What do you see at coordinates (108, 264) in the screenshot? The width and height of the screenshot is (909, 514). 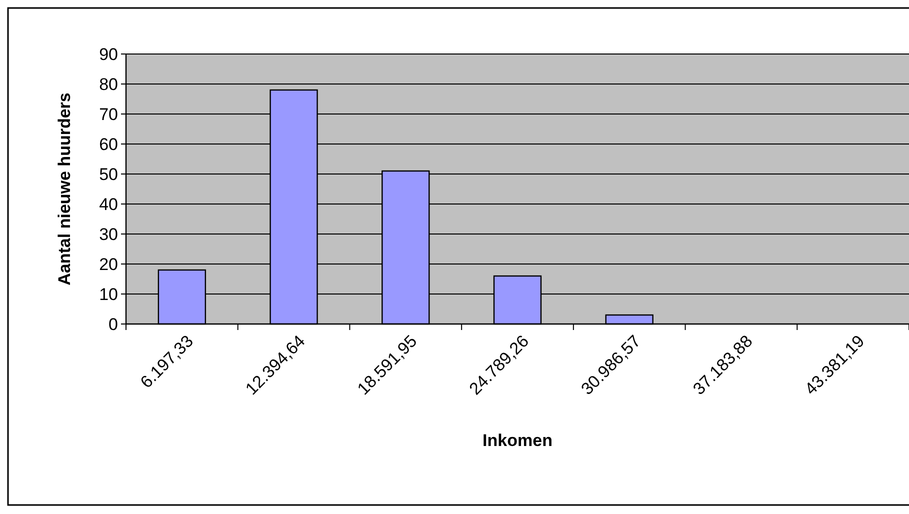 I see `y-tick-label: 20` at bounding box center [108, 264].